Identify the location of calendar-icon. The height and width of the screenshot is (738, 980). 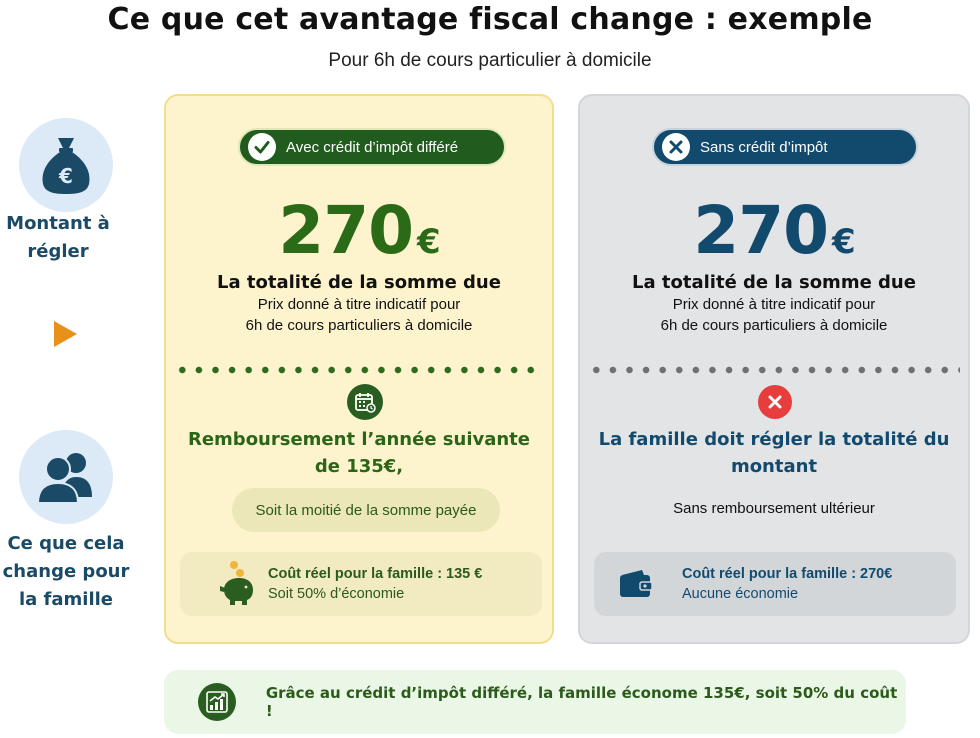
(365, 402).